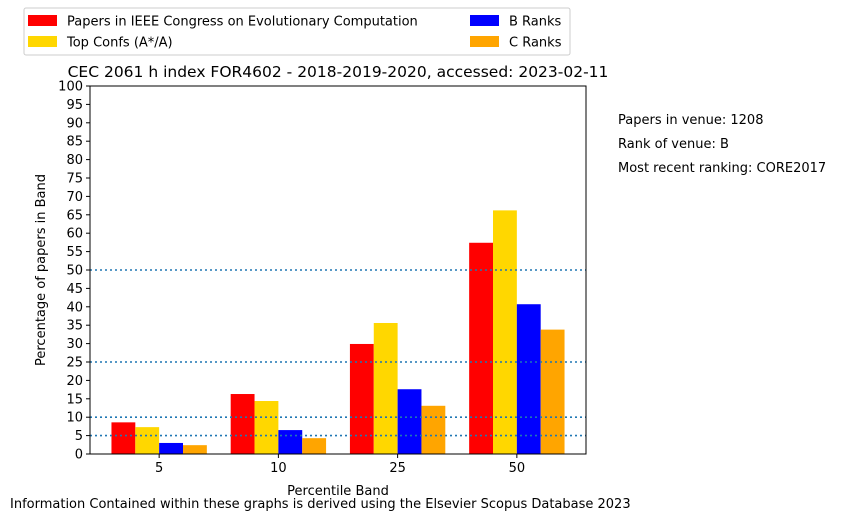  Describe the element at coordinates (74, 179) in the screenshot. I see `y-tick-label: 75` at that location.